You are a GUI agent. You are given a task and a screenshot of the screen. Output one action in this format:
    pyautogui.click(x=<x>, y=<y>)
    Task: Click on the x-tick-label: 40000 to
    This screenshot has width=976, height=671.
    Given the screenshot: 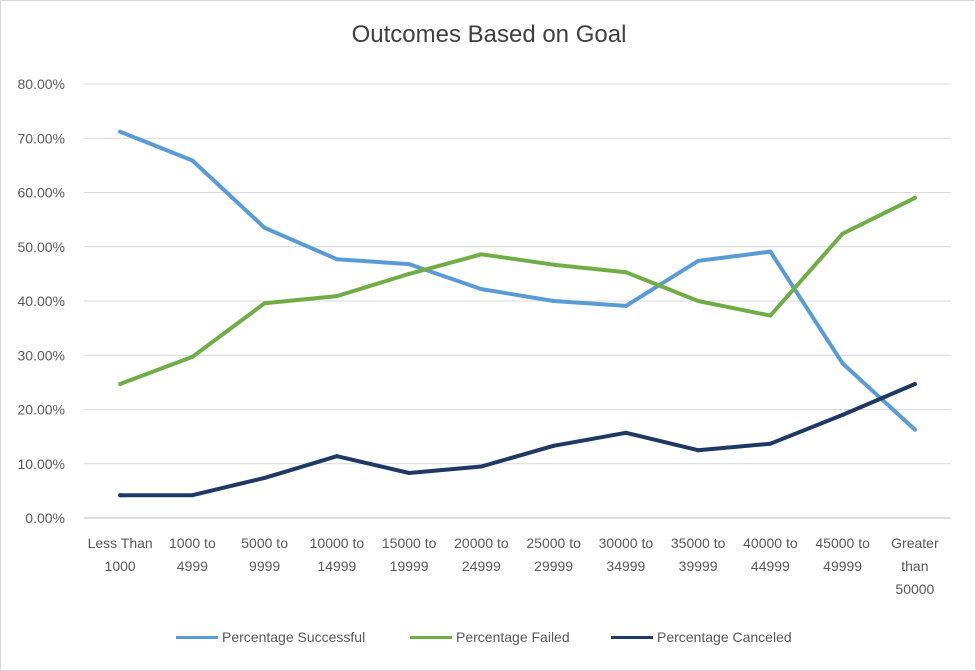 What is the action you would take?
    pyautogui.click(x=770, y=543)
    